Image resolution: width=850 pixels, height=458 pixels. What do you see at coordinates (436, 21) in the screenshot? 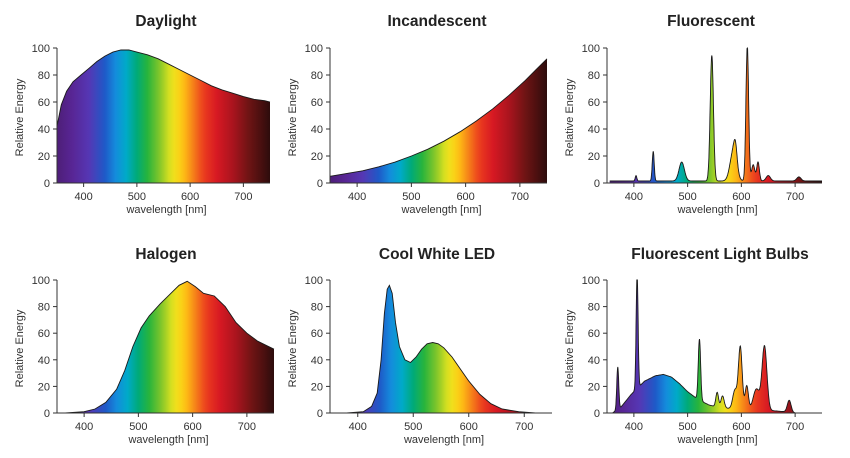
I see `chart-title: Incandescent` at bounding box center [436, 21].